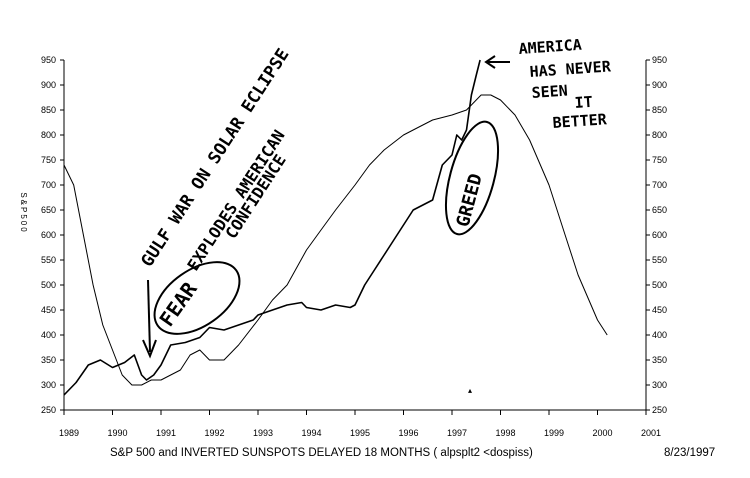 This screenshot has height=478, width=750. I want to click on y-tick-label-left: 600, so click(48, 235).